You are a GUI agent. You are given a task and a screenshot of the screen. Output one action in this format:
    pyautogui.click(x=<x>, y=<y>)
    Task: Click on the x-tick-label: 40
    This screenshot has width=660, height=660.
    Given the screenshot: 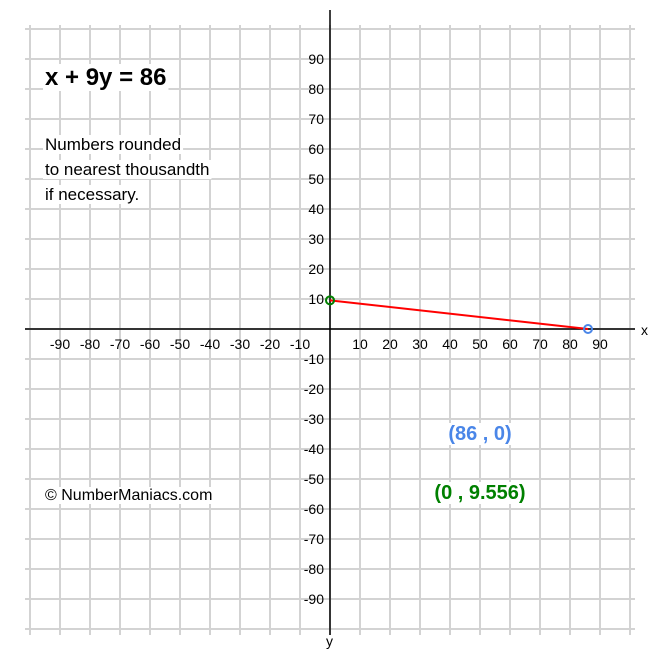 What is the action you would take?
    pyautogui.click(x=450, y=344)
    